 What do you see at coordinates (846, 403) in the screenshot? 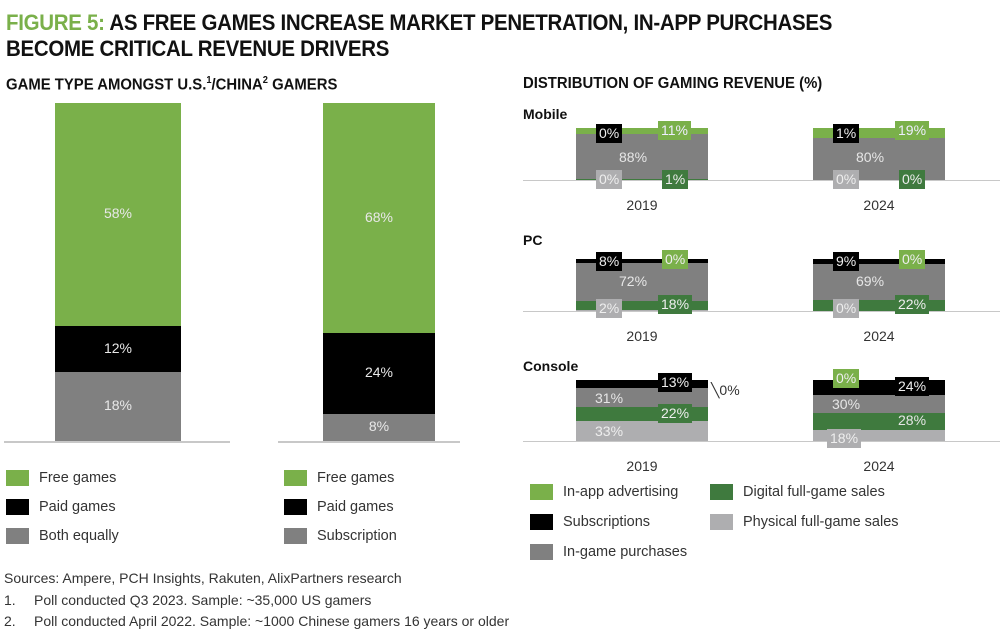
I see `data-label-in-game-purchases: 30%` at bounding box center [846, 403].